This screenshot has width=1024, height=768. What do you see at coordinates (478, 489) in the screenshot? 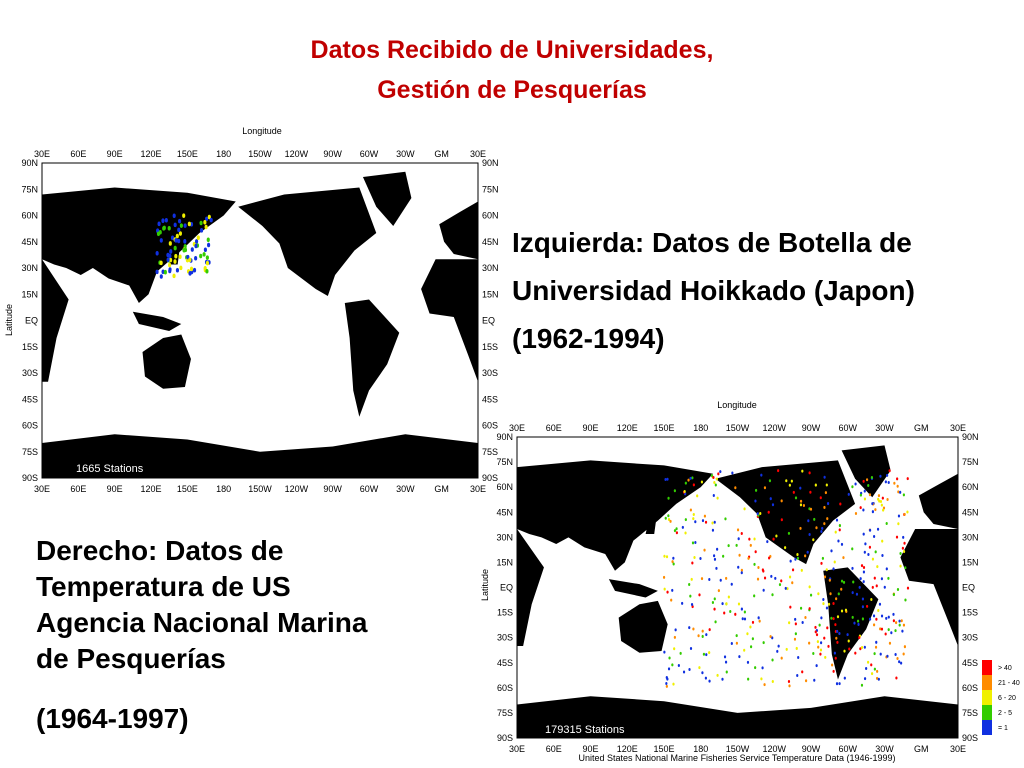
I see `lon-tick-label: 30E` at bounding box center [478, 489].